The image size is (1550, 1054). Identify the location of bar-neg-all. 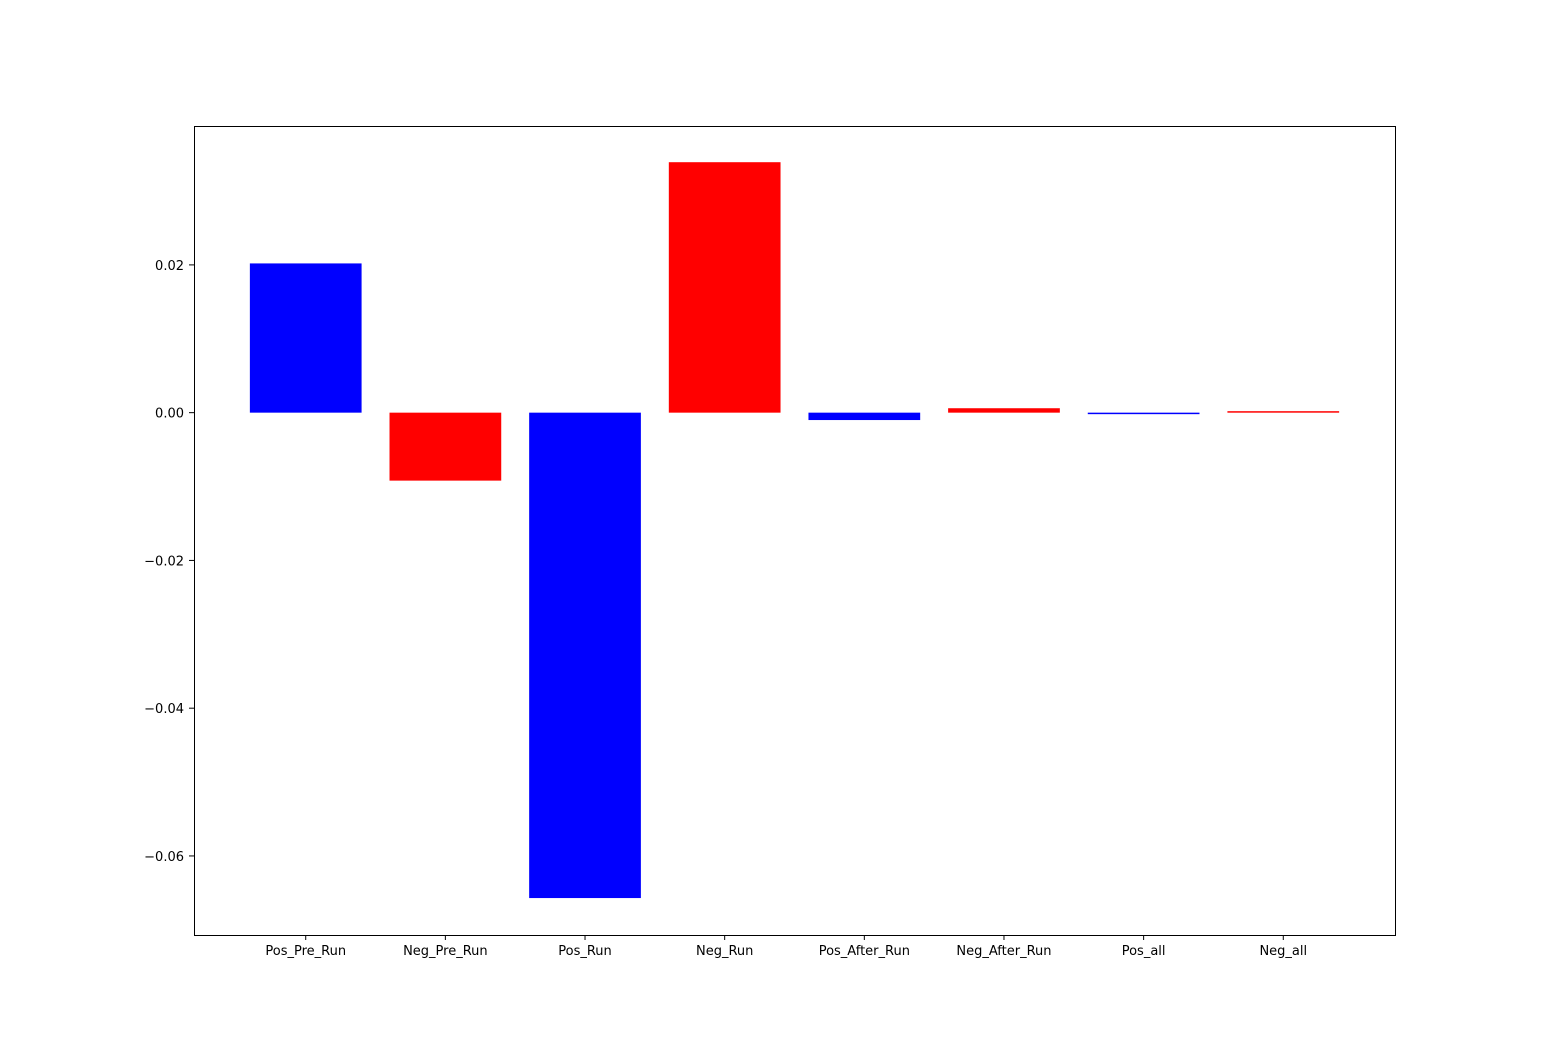
(1283, 412).